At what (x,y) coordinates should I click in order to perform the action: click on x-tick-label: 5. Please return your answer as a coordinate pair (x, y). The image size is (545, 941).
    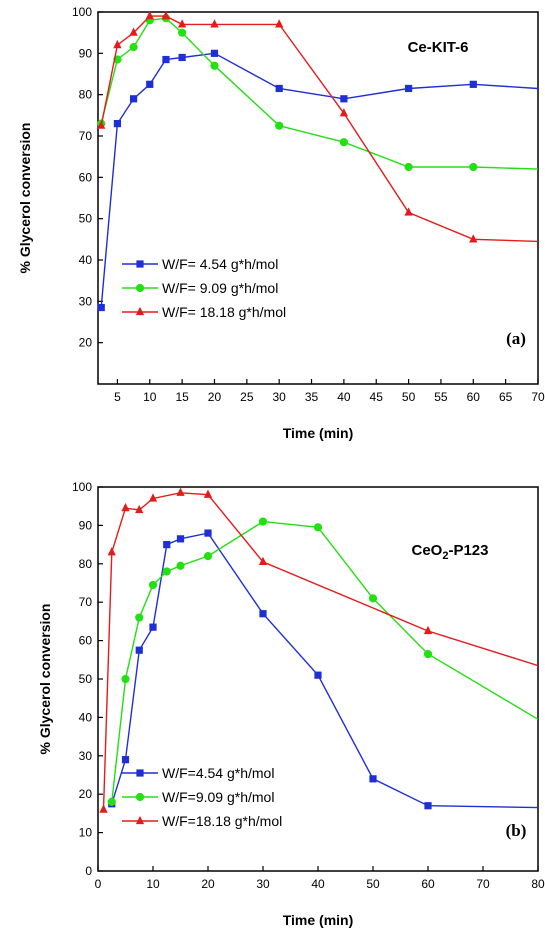
    Looking at the image, I should click on (117, 397).